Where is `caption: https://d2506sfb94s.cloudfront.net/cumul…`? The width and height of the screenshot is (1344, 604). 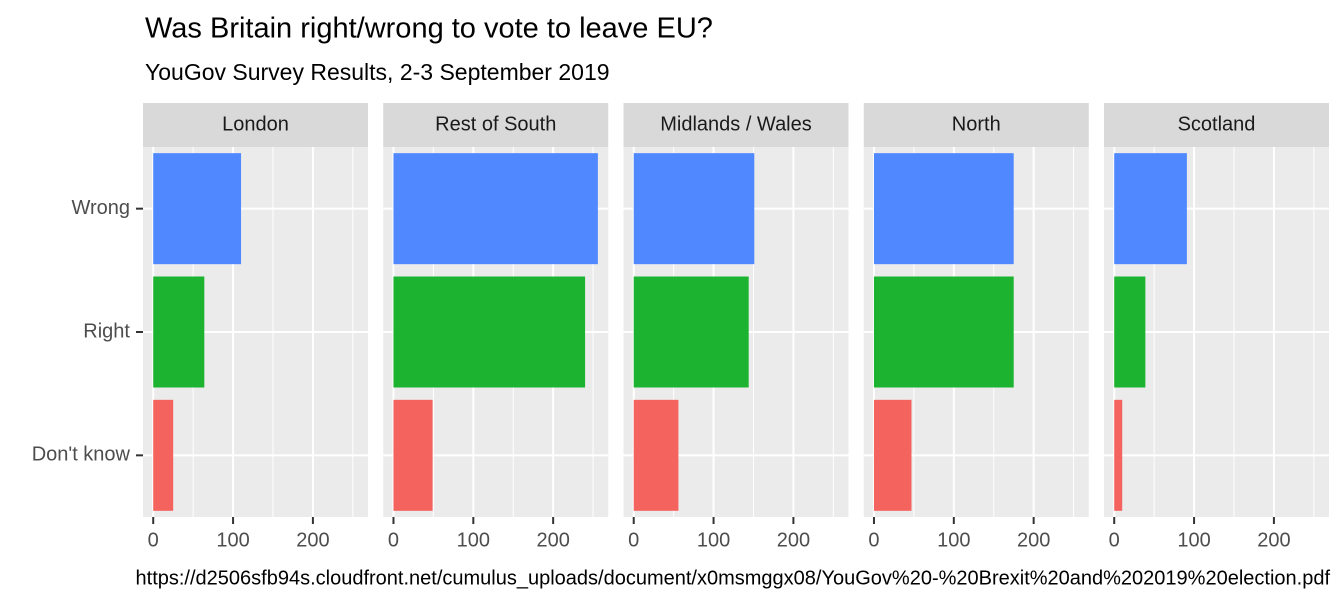 caption: https://d2506sfb94s.cloudfront.net/cumul… is located at coordinates (733, 578).